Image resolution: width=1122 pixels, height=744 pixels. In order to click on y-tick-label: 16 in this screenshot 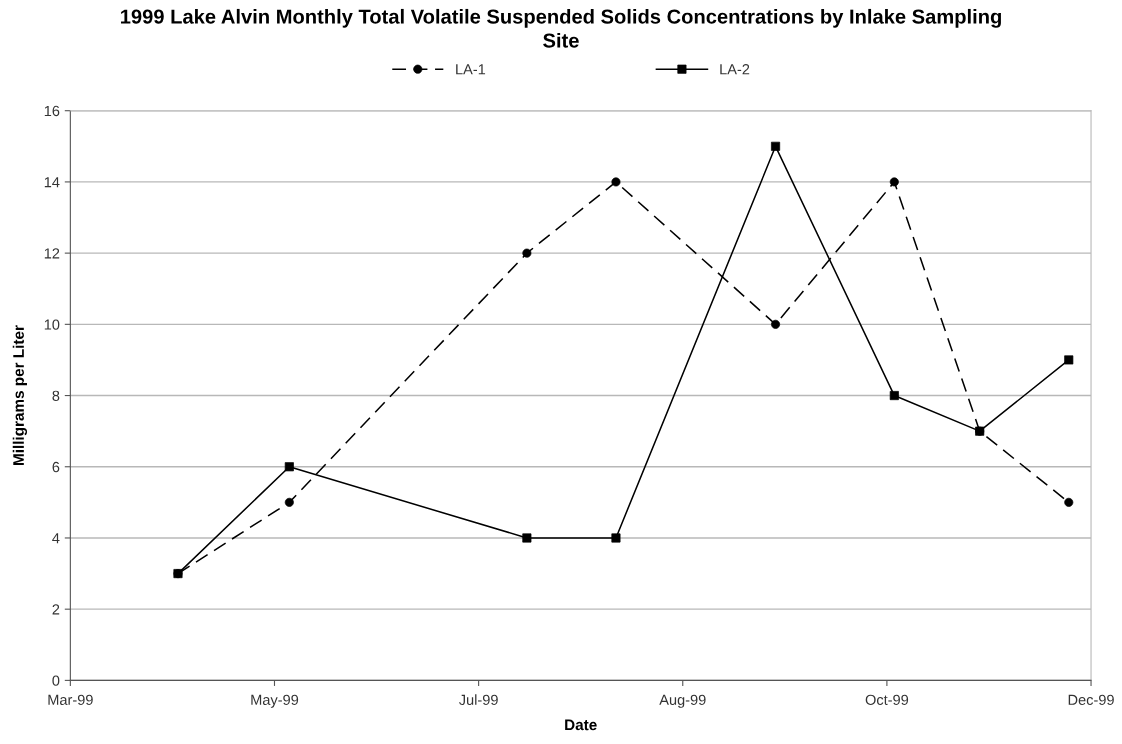, I will do `click(52, 111)`.